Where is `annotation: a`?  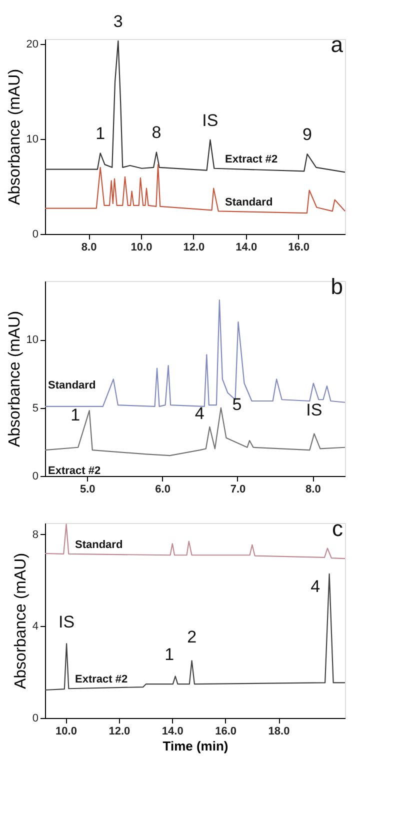
annotation: a is located at coordinates (337, 44).